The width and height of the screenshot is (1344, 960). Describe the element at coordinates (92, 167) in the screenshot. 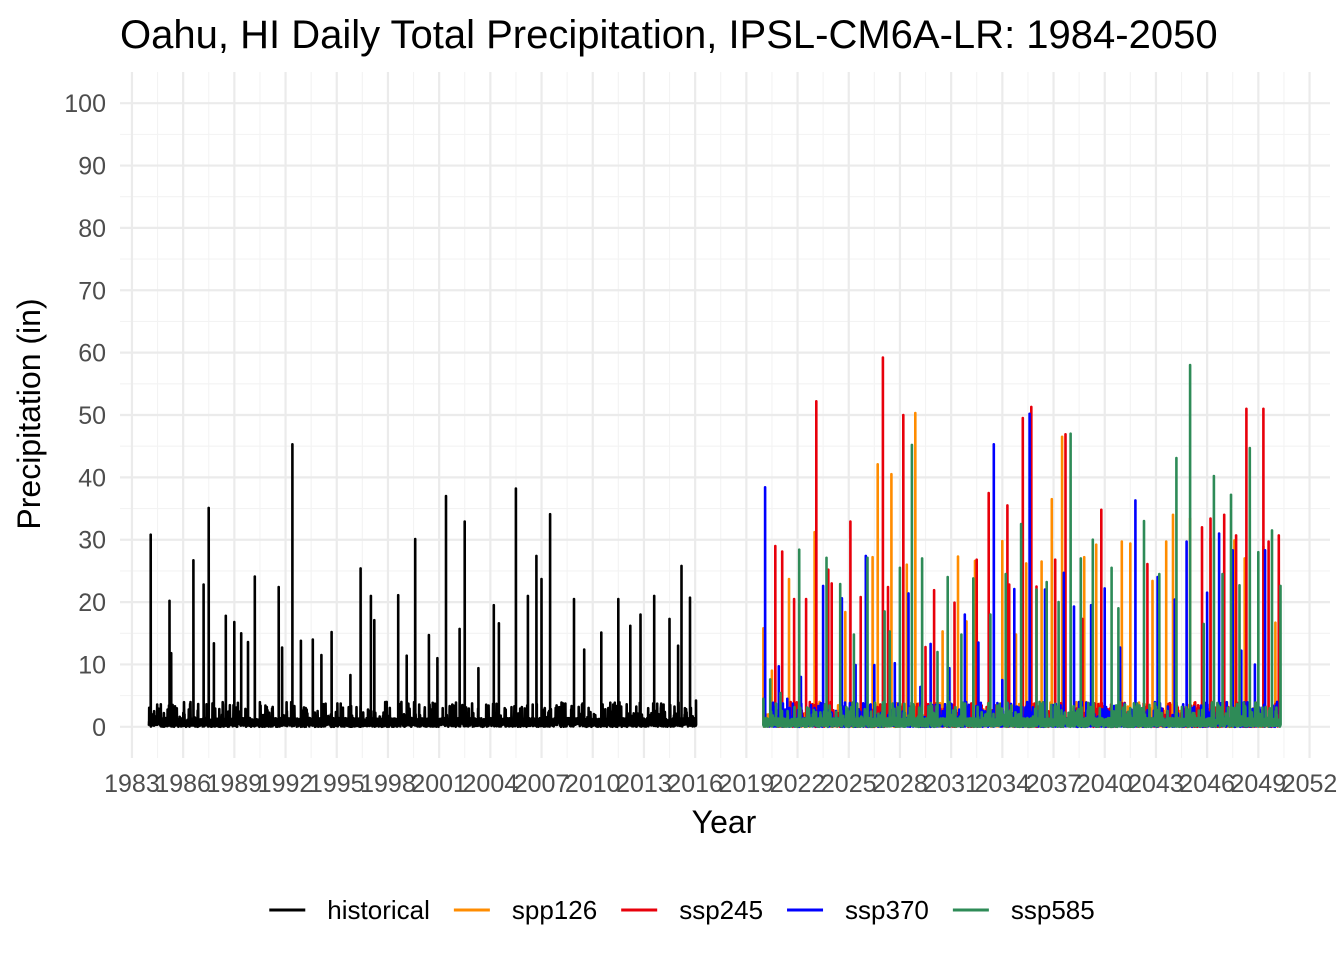

I see `y-tick-label: 90` at that location.